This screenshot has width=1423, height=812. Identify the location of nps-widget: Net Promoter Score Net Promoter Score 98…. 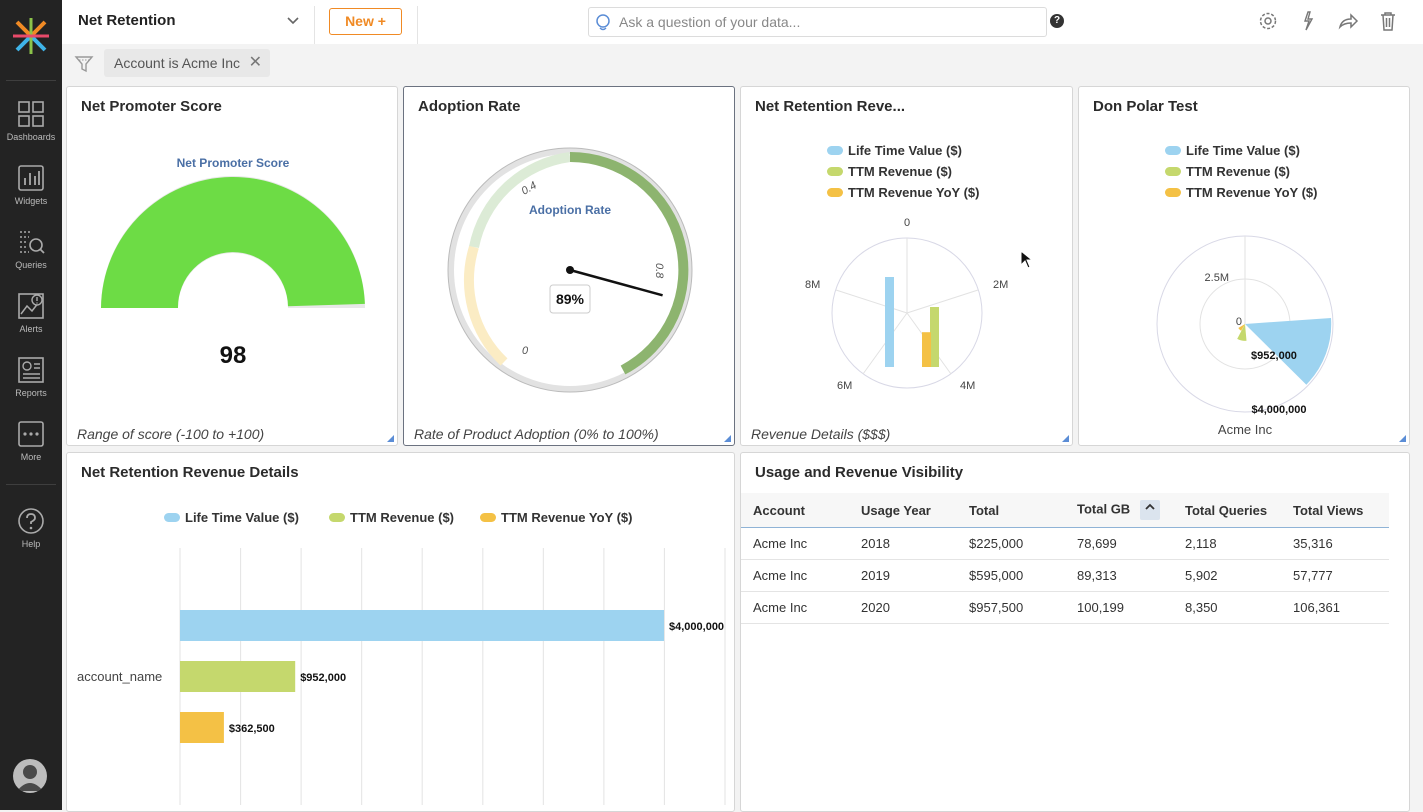
(232, 266).